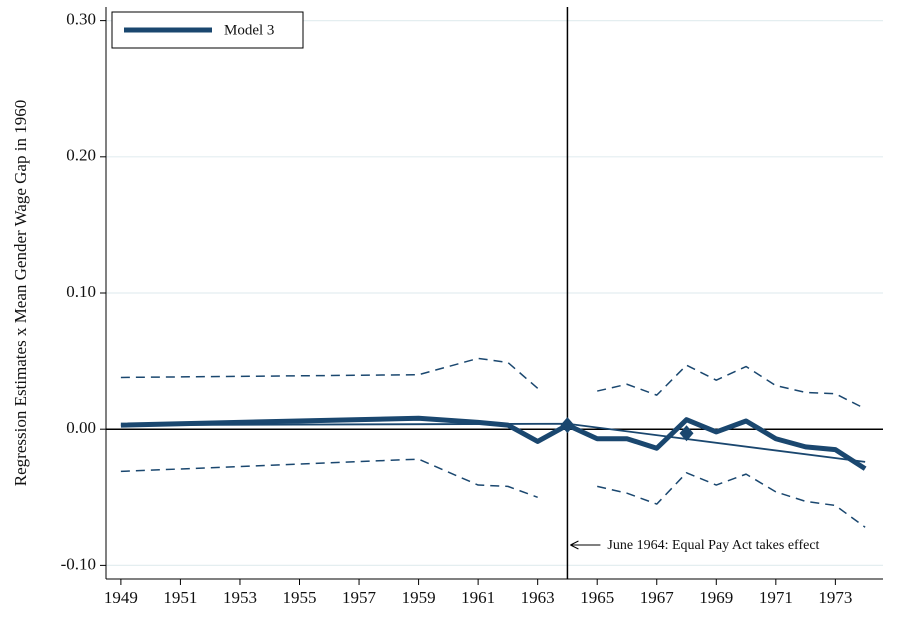 This screenshot has width=900, height=625. I want to click on x-tick-label: 1949, so click(121, 597).